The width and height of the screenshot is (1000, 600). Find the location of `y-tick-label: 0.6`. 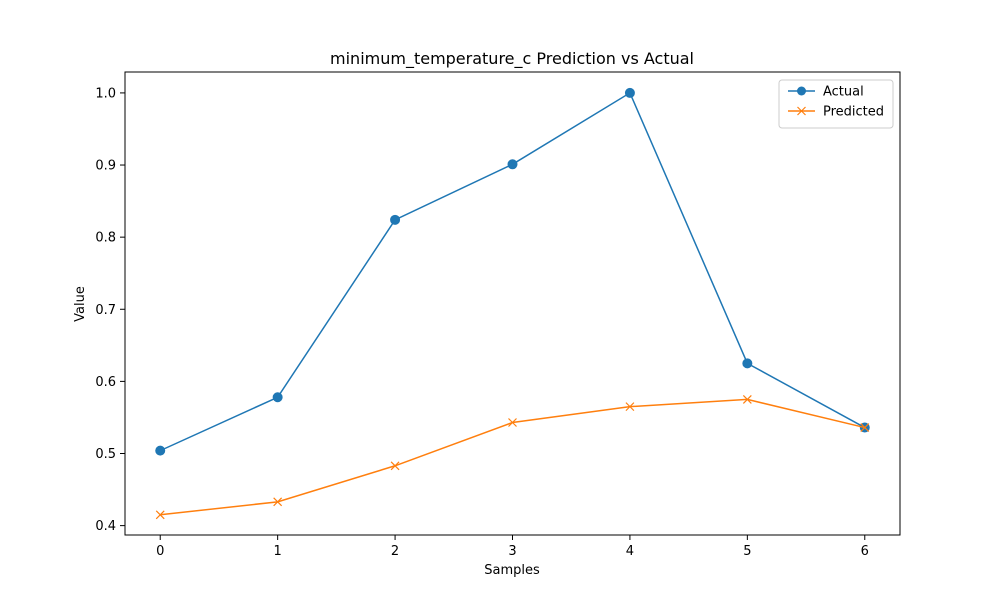

y-tick-label: 0.6 is located at coordinates (105, 382).